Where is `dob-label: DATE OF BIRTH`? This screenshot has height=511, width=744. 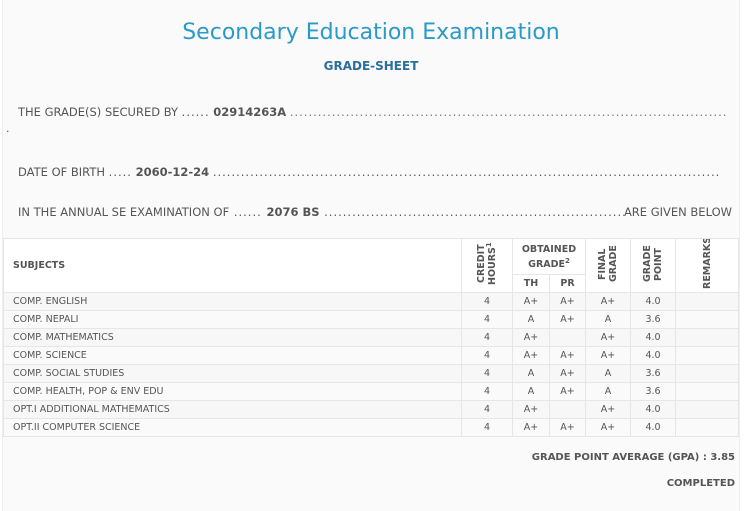 dob-label: DATE OF BIRTH is located at coordinates (62, 172).